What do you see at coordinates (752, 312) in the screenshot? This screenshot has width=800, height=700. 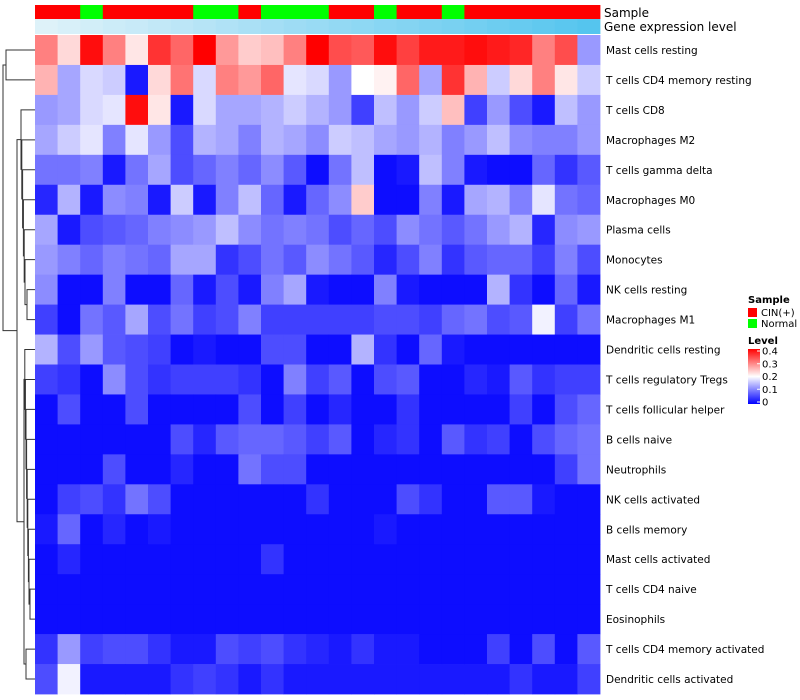 I see `sample-legend-swatch-cin` at bounding box center [752, 312].